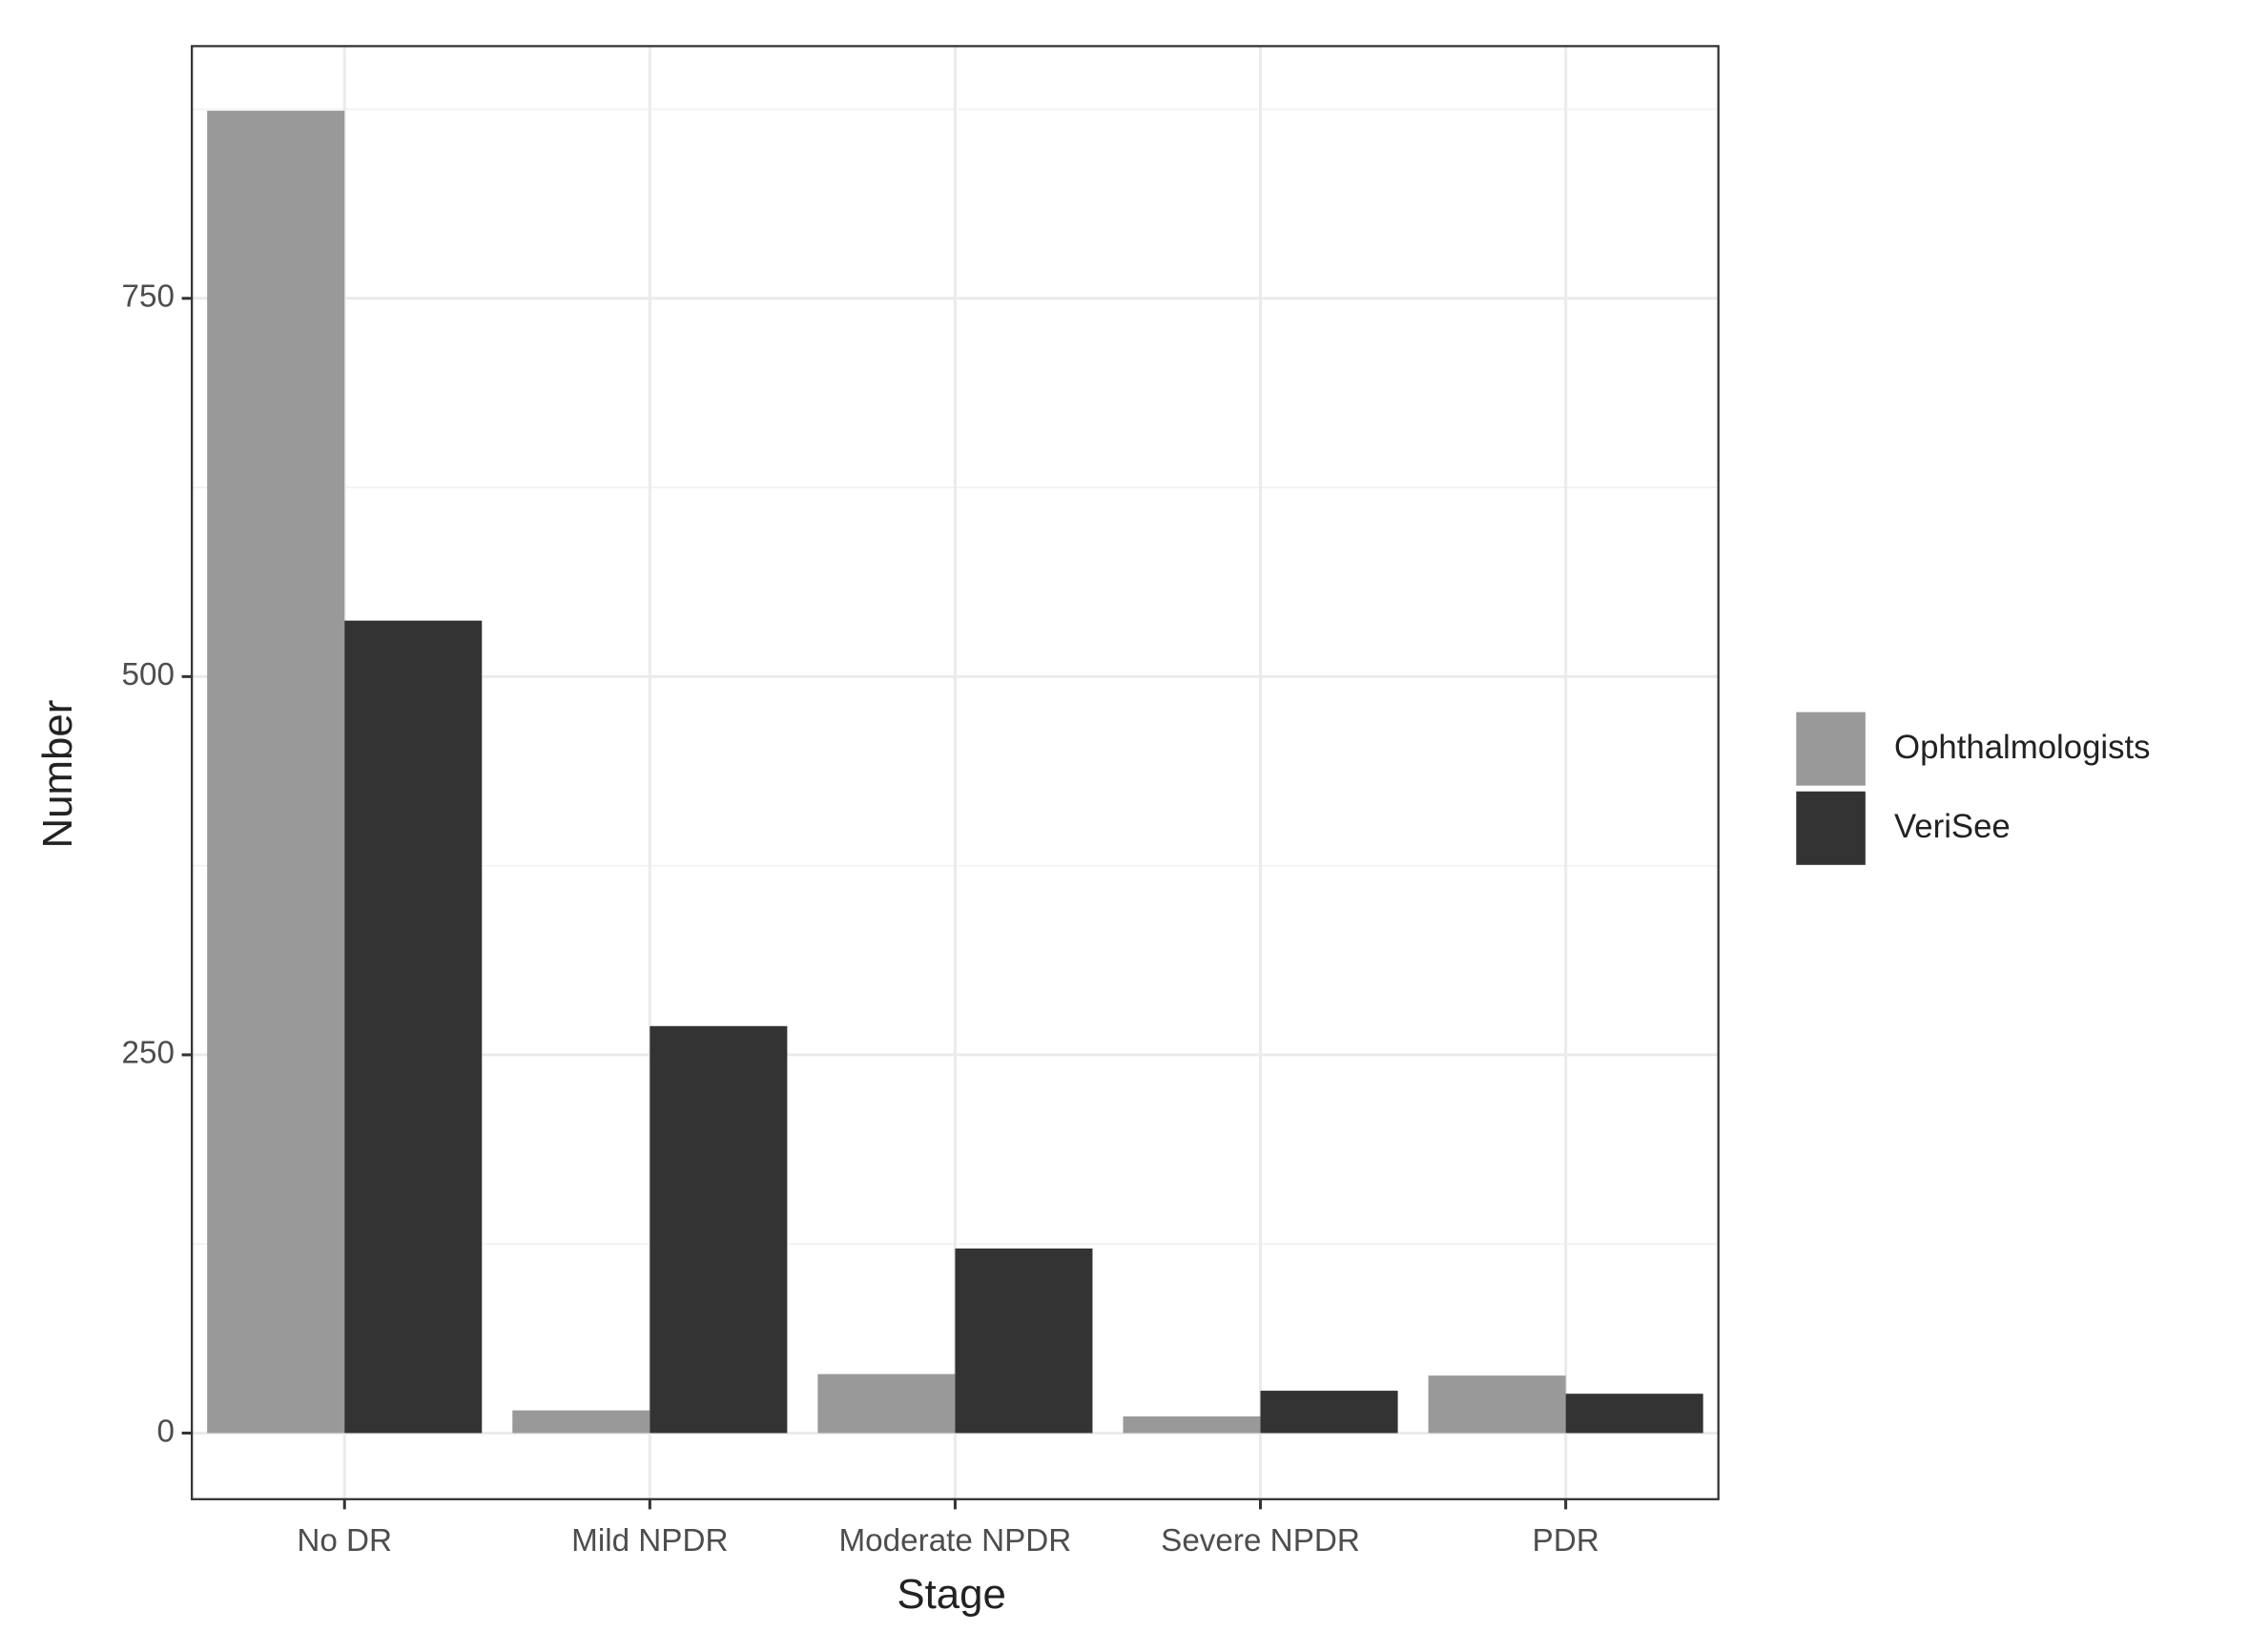  What do you see at coordinates (951, 1594) in the screenshot?
I see `x-axis-title: Stage` at bounding box center [951, 1594].